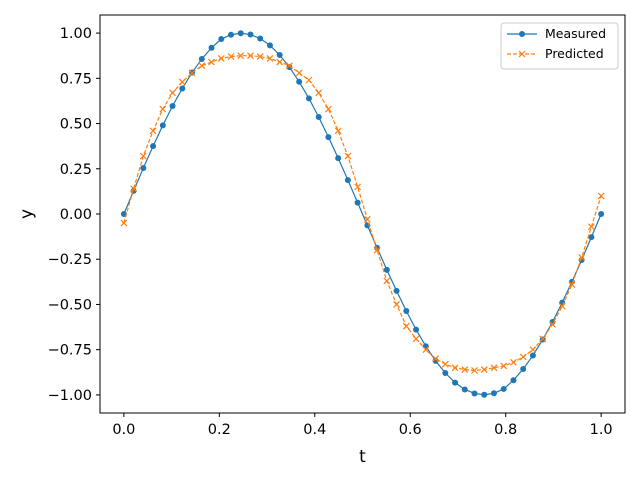 The image size is (640, 480). Describe the element at coordinates (123, 430) in the screenshot. I see `x-tick-label: 0.0` at that location.